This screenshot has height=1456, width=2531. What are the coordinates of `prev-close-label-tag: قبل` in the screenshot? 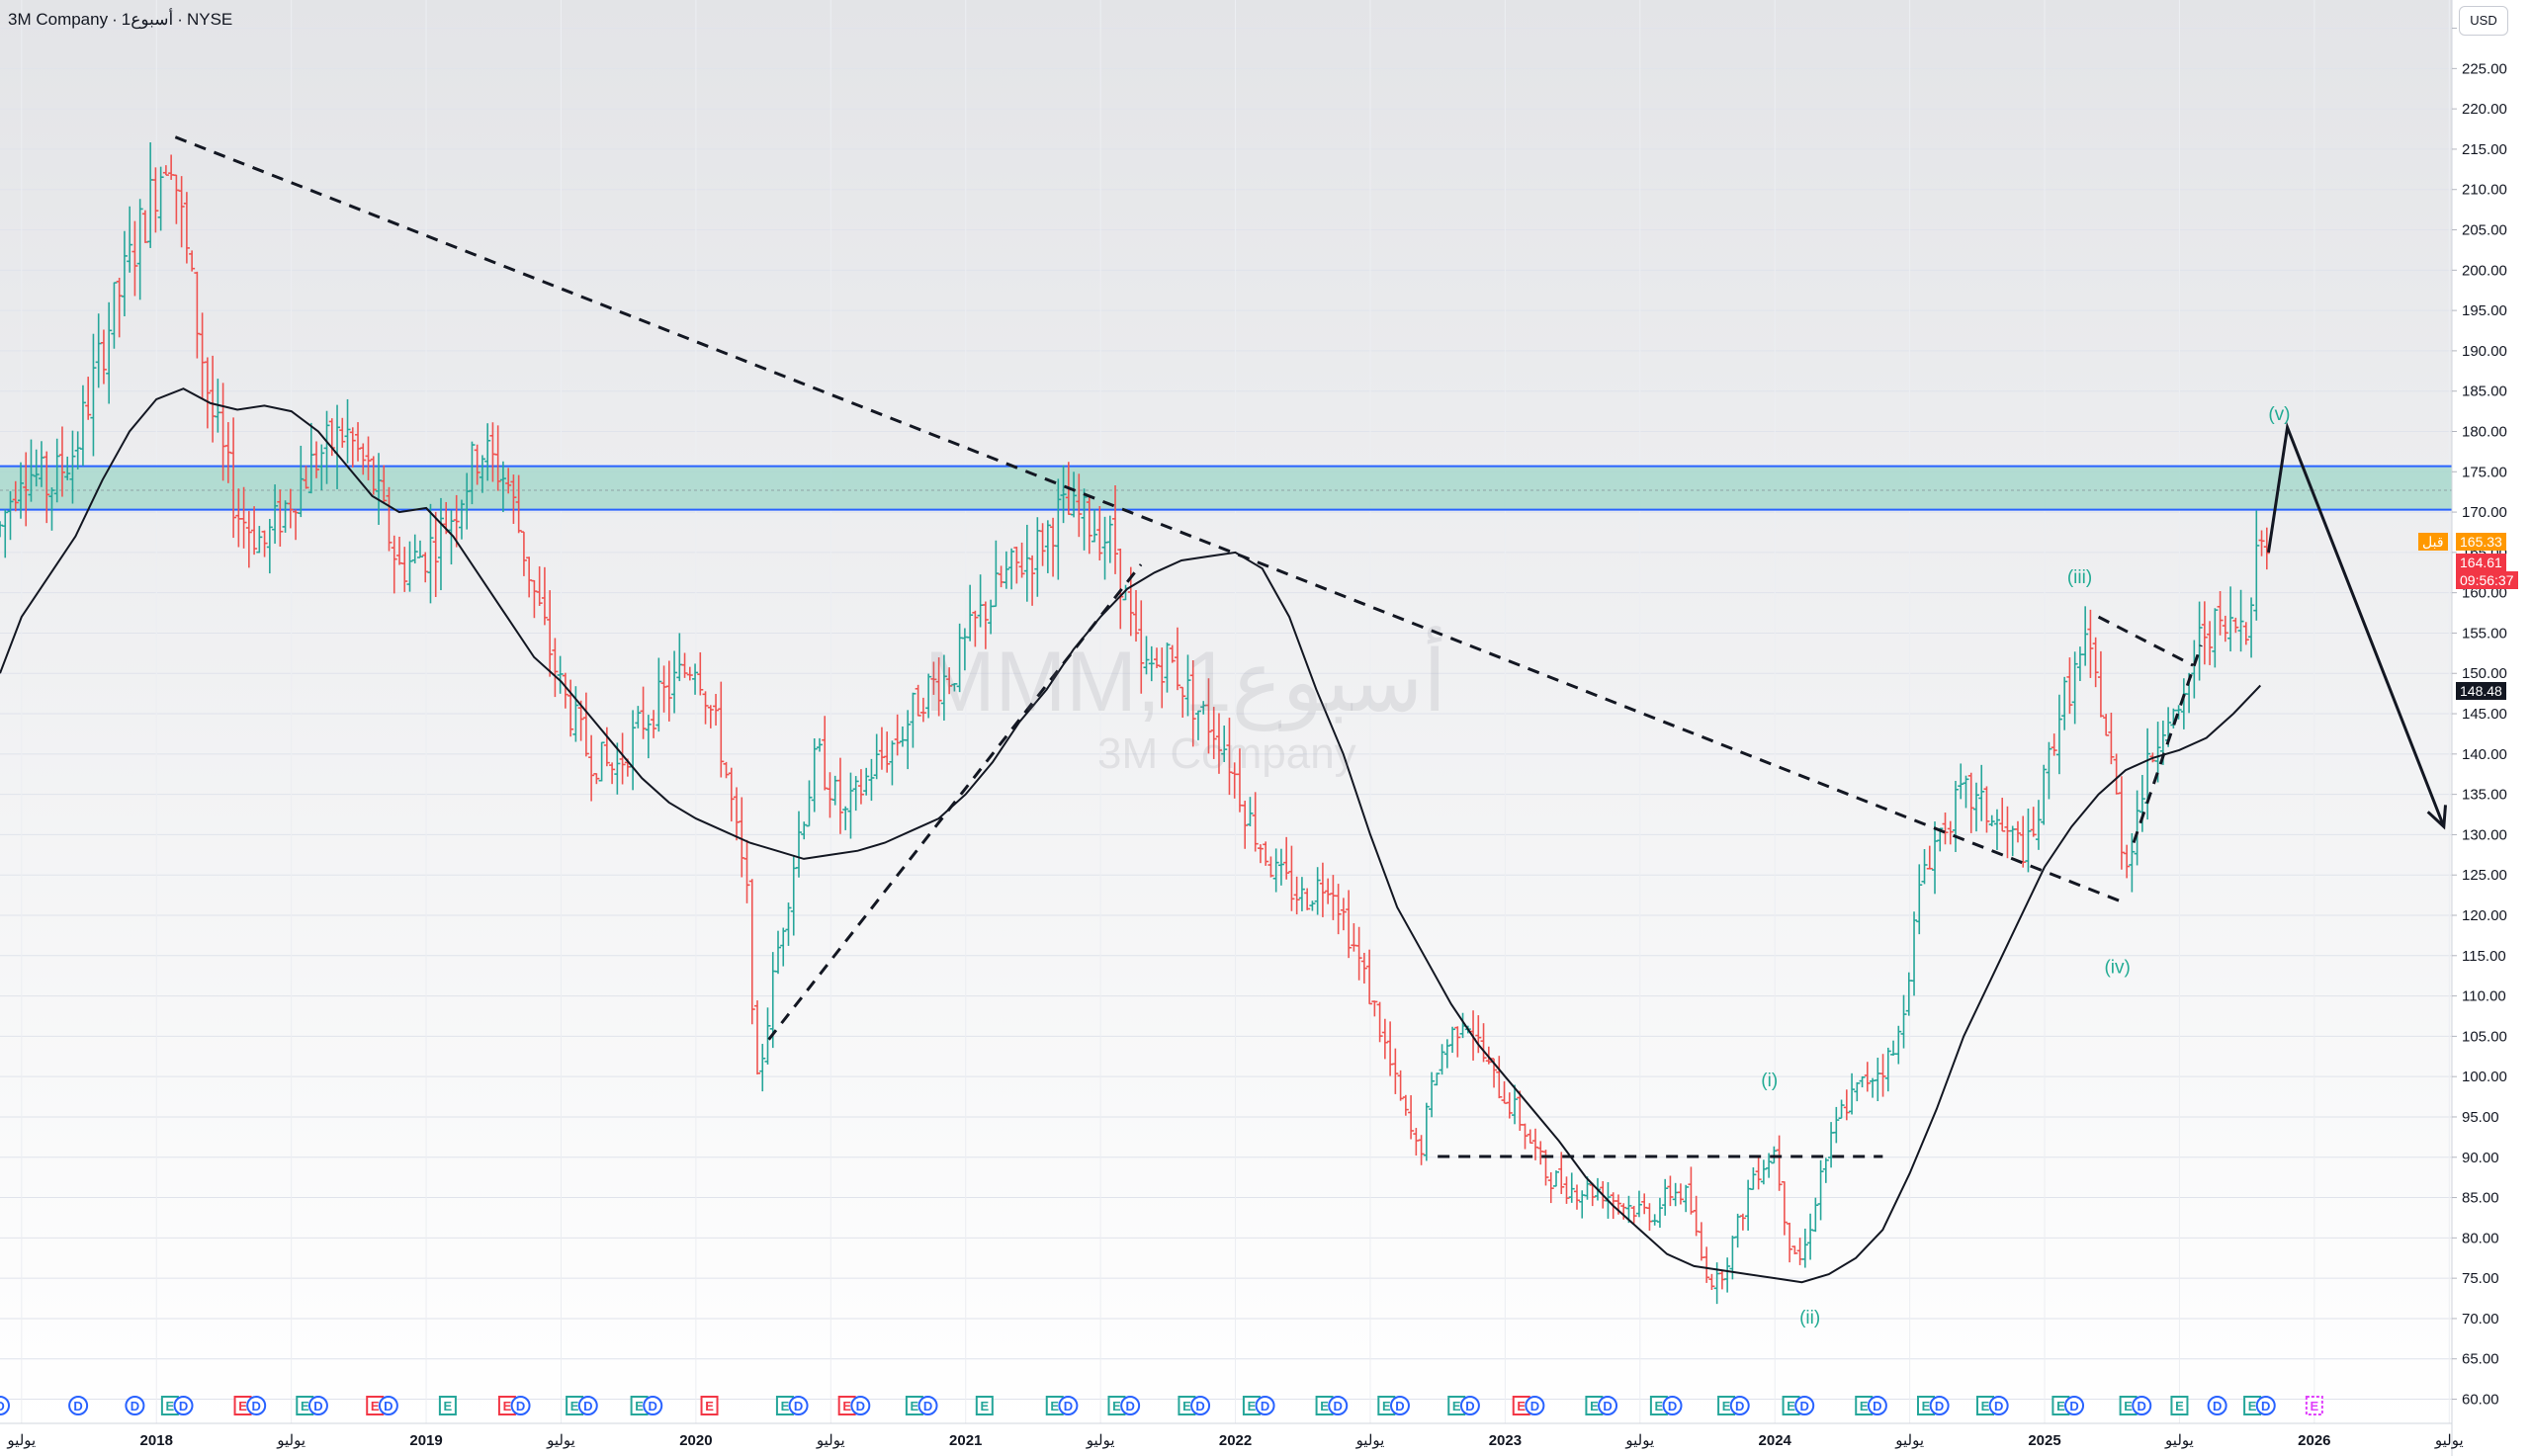 It's located at (2433, 542).